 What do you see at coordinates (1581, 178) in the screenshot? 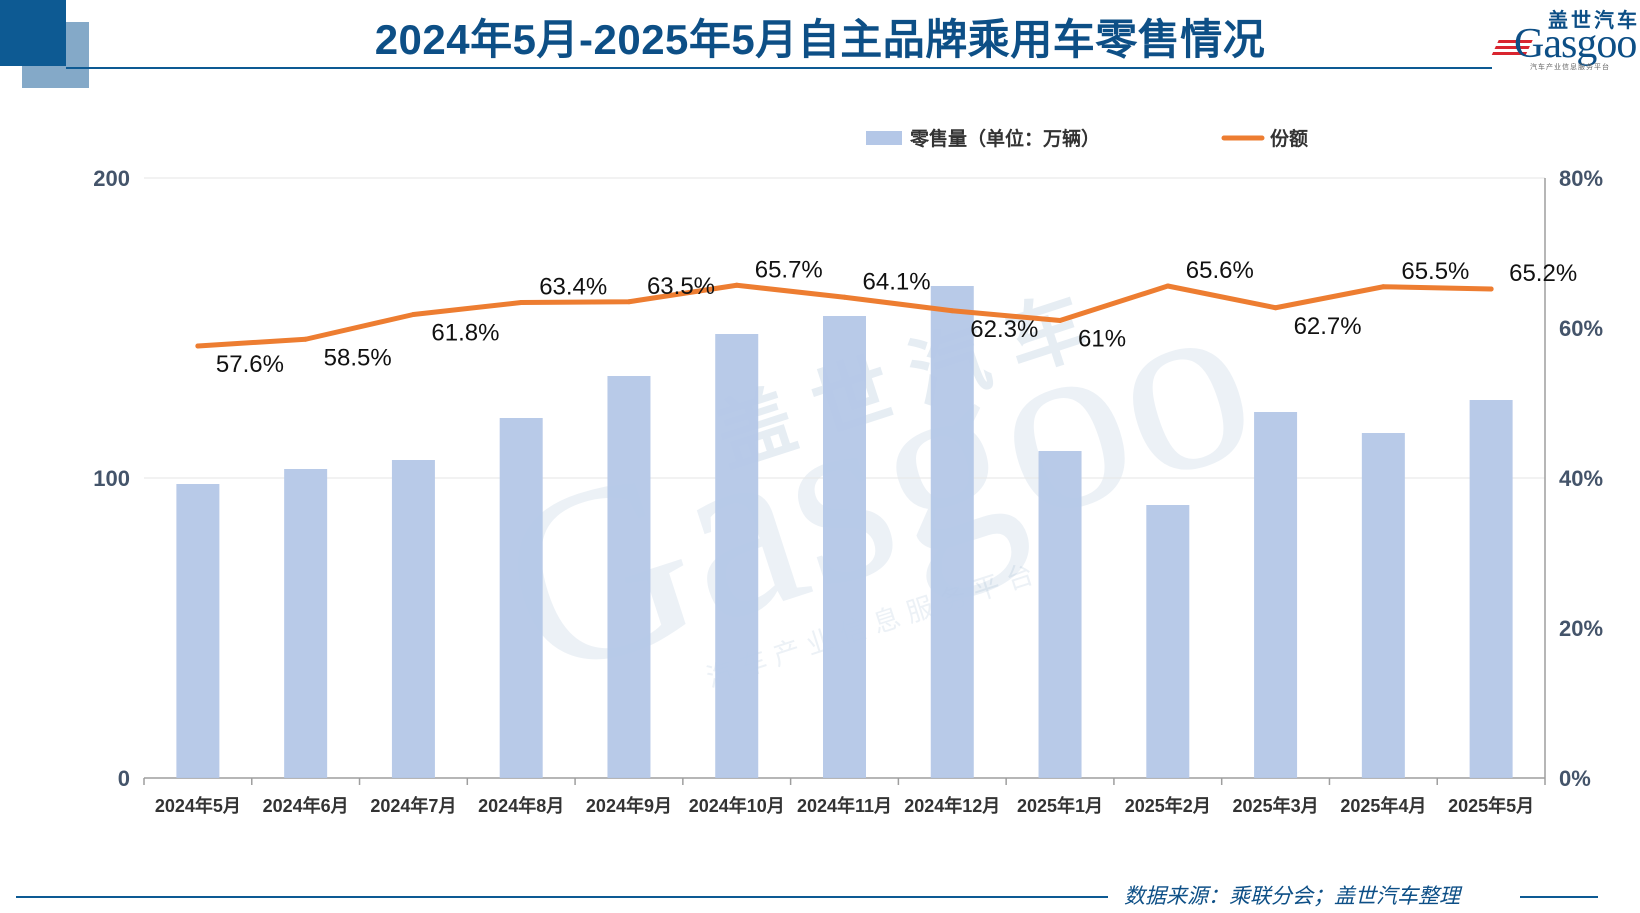
I see `y-right-tick-label: 80%` at bounding box center [1581, 178].